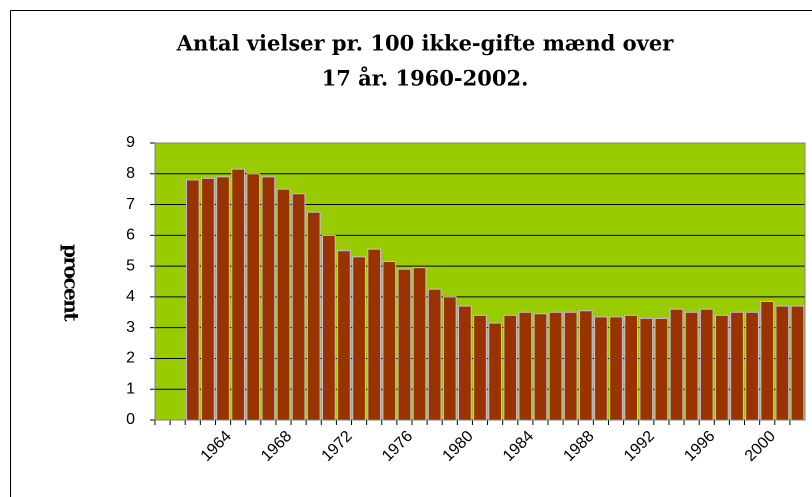 This screenshot has width=812, height=497. Describe the element at coordinates (216, 446) in the screenshot. I see `x-tick-label: 1964` at that location.